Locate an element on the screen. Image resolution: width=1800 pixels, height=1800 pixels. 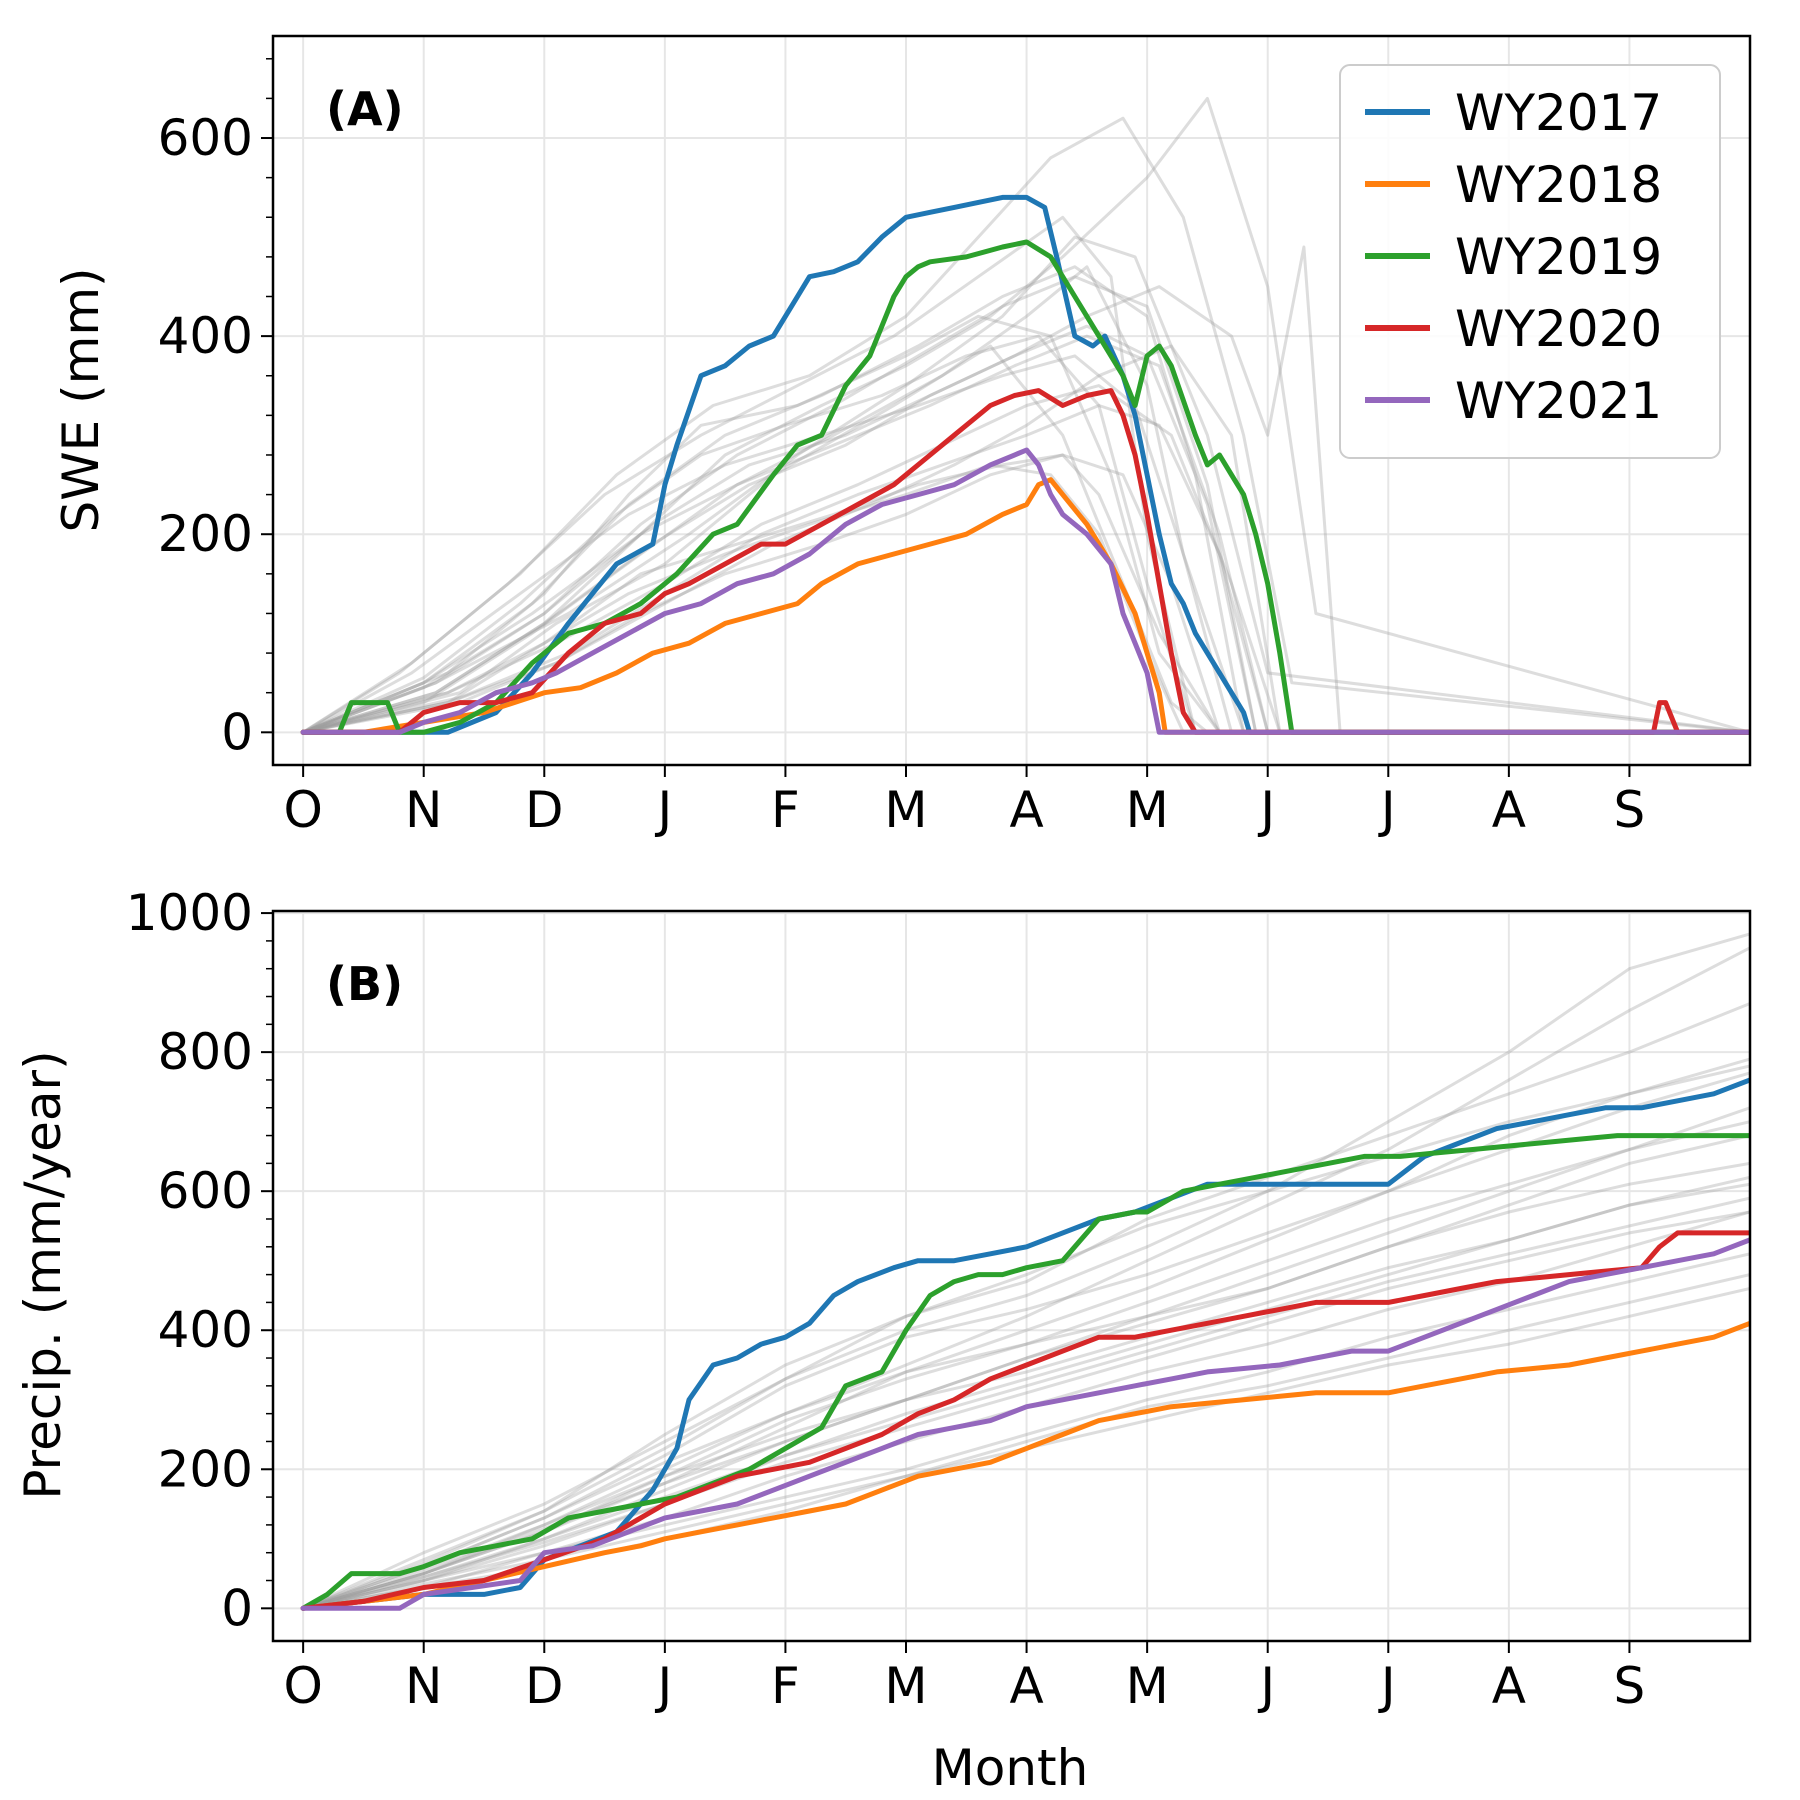
legend: WY2017 WY2018 WY2019 WY2020 WY2021 is located at coordinates (1530, 261).